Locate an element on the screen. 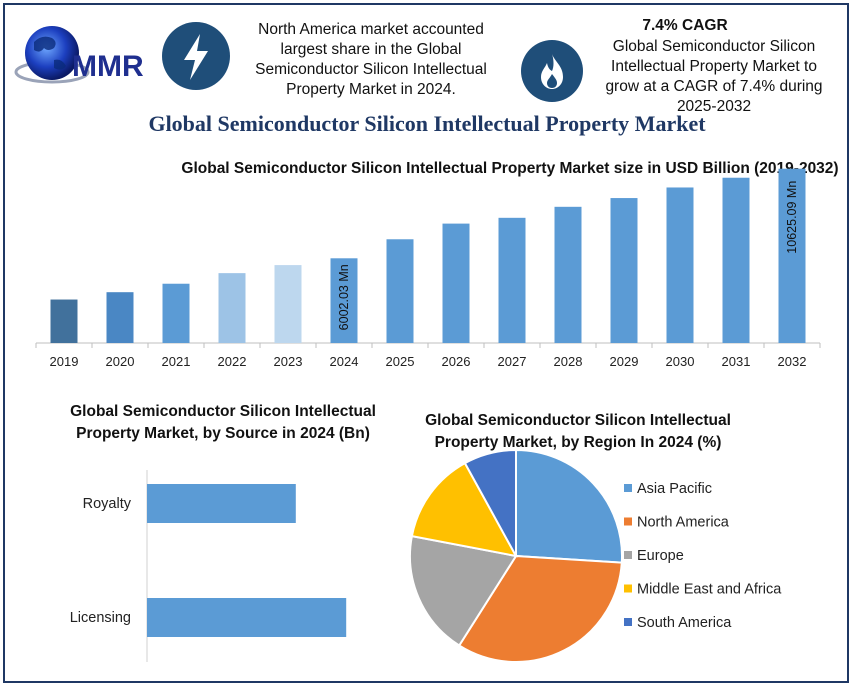 Image resolution: width=854 pixels, height=688 pixels. x-tick-label: 2020 is located at coordinates (120, 361).